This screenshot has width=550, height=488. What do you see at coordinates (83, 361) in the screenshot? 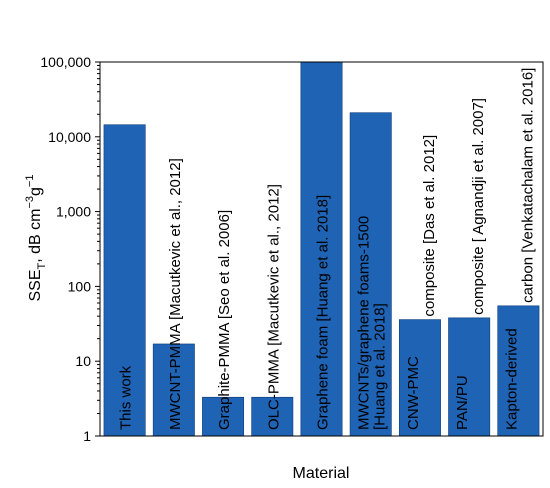
I see `y-tick-label: 10` at bounding box center [83, 361].